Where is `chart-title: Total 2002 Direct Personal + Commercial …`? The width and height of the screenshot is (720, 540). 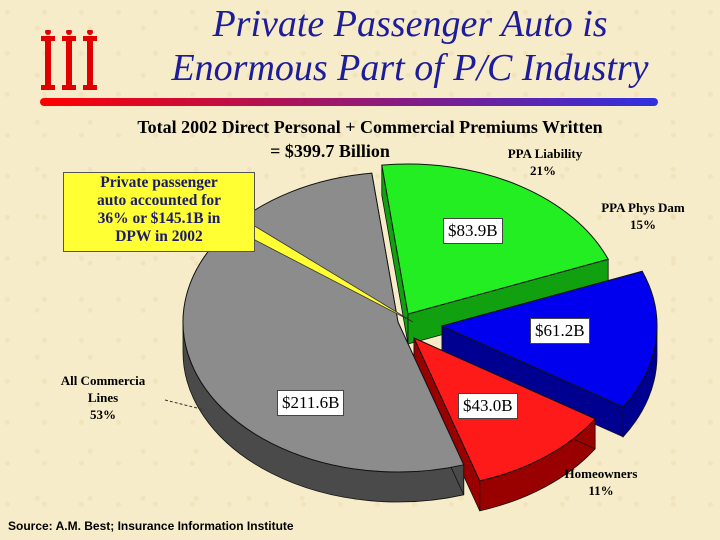 chart-title: Total 2002 Direct Personal + Commercial … is located at coordinates (370, 139).